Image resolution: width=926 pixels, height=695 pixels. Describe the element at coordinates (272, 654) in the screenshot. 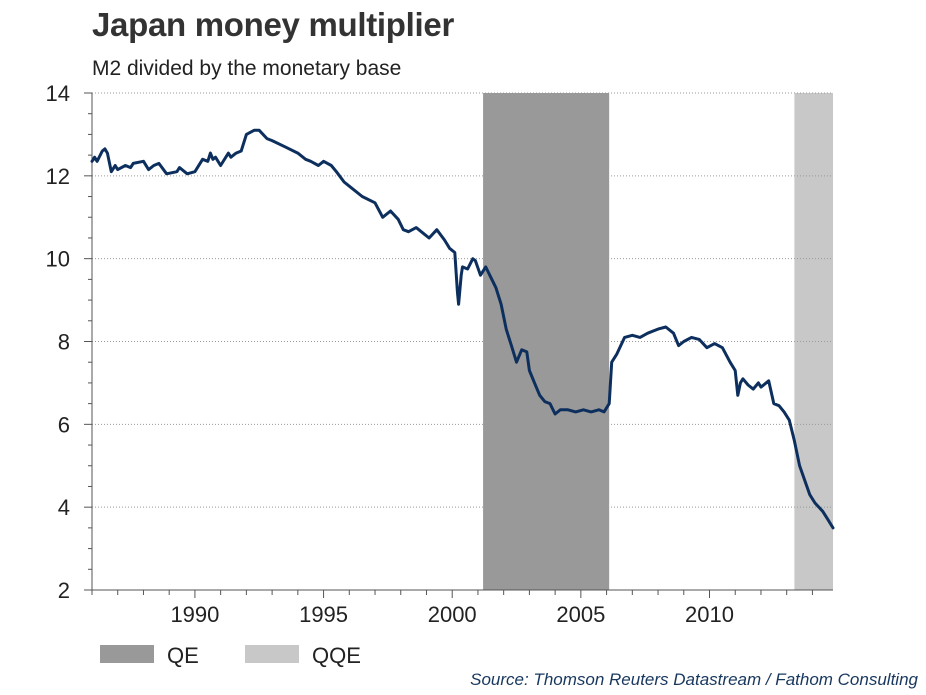

I see `legend-swatch-qqe` at that location.